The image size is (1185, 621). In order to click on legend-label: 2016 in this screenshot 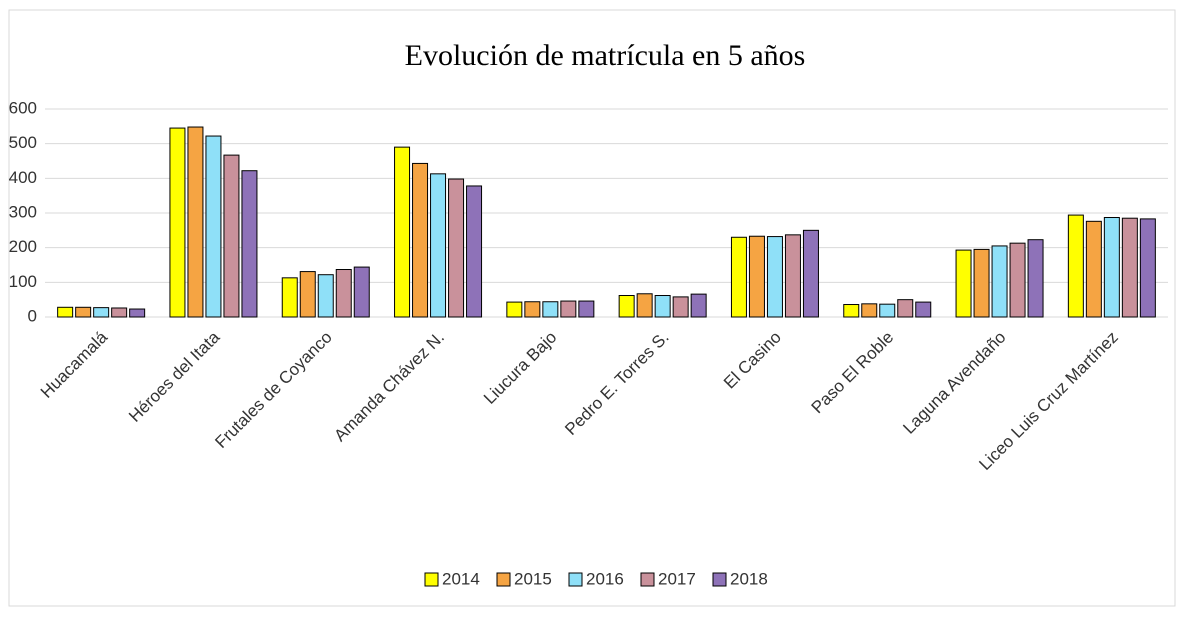, I will do `click(605, 578)`.